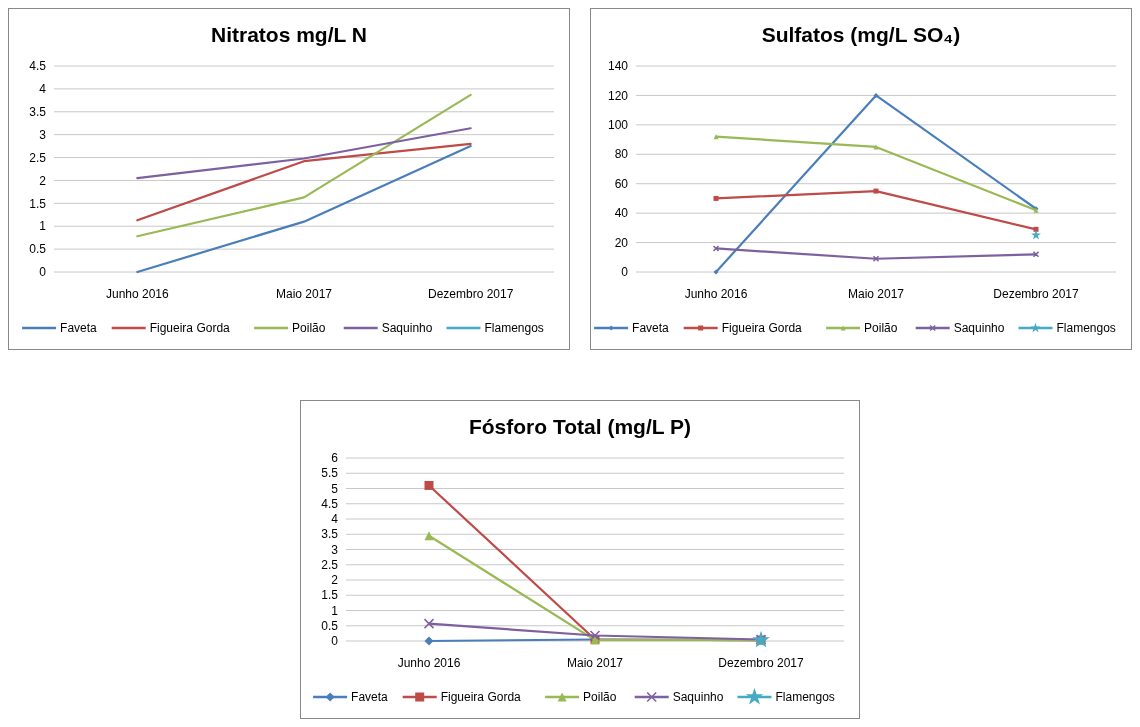  Describe the element at coordinates (330, 473) in the screenshot. I see `y-tick-label: 5.5` at that location.